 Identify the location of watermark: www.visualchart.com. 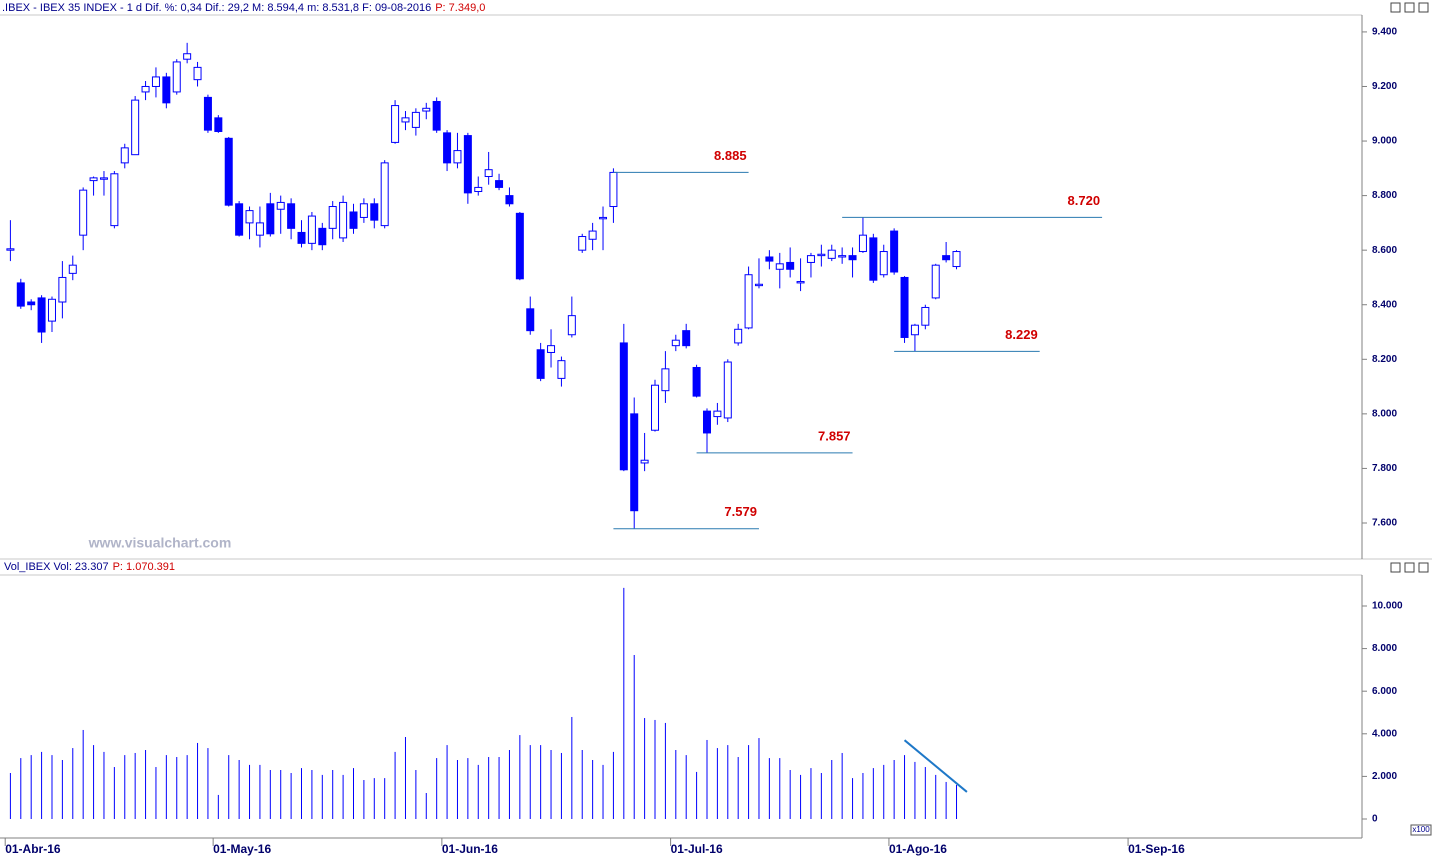
(160, 543).